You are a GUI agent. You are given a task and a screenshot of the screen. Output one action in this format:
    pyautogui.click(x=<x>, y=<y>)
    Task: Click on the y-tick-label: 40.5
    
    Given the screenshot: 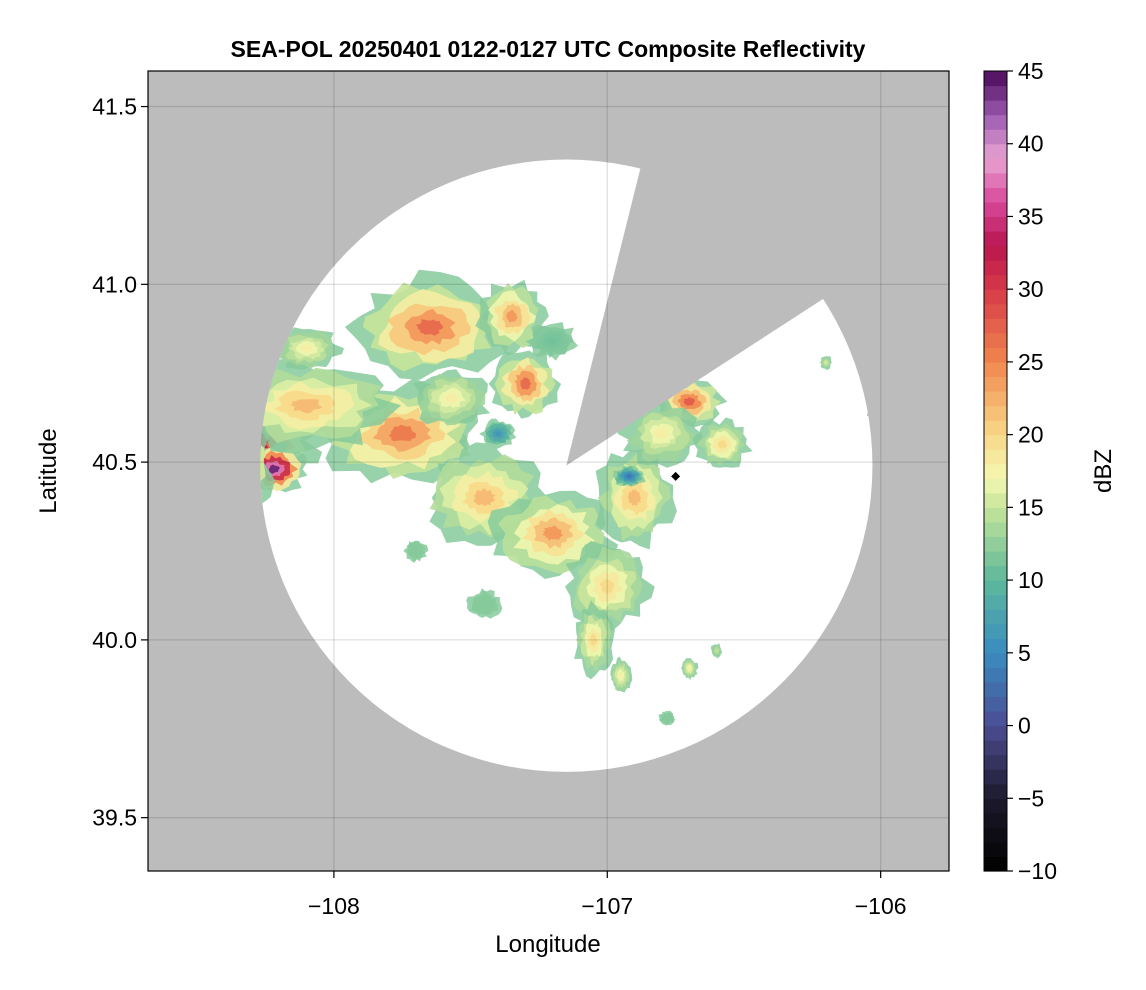 What is the action you would take?
    pyautogui.click(x=114, y=462)
    